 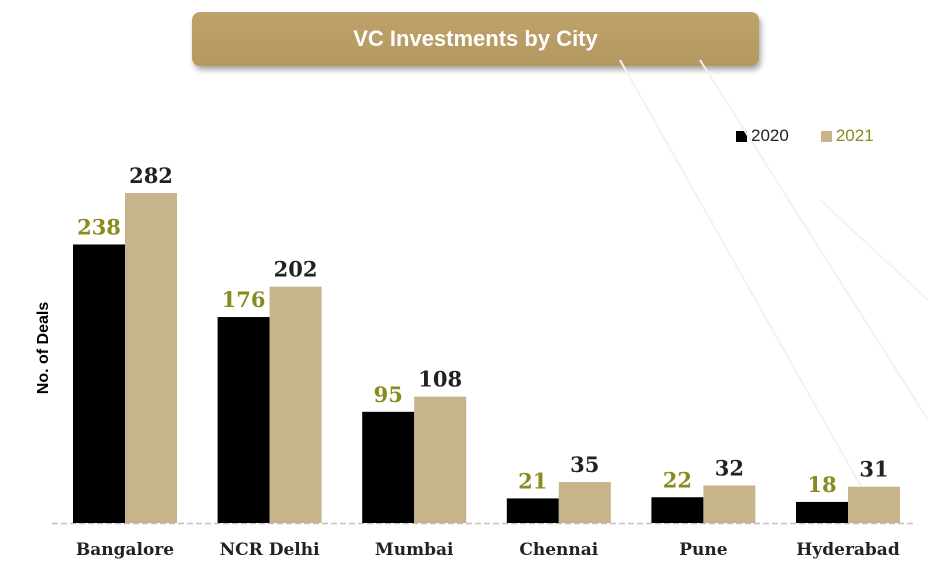 I want to click on legend-item-2021: 2021, so click(x=847, y=136).